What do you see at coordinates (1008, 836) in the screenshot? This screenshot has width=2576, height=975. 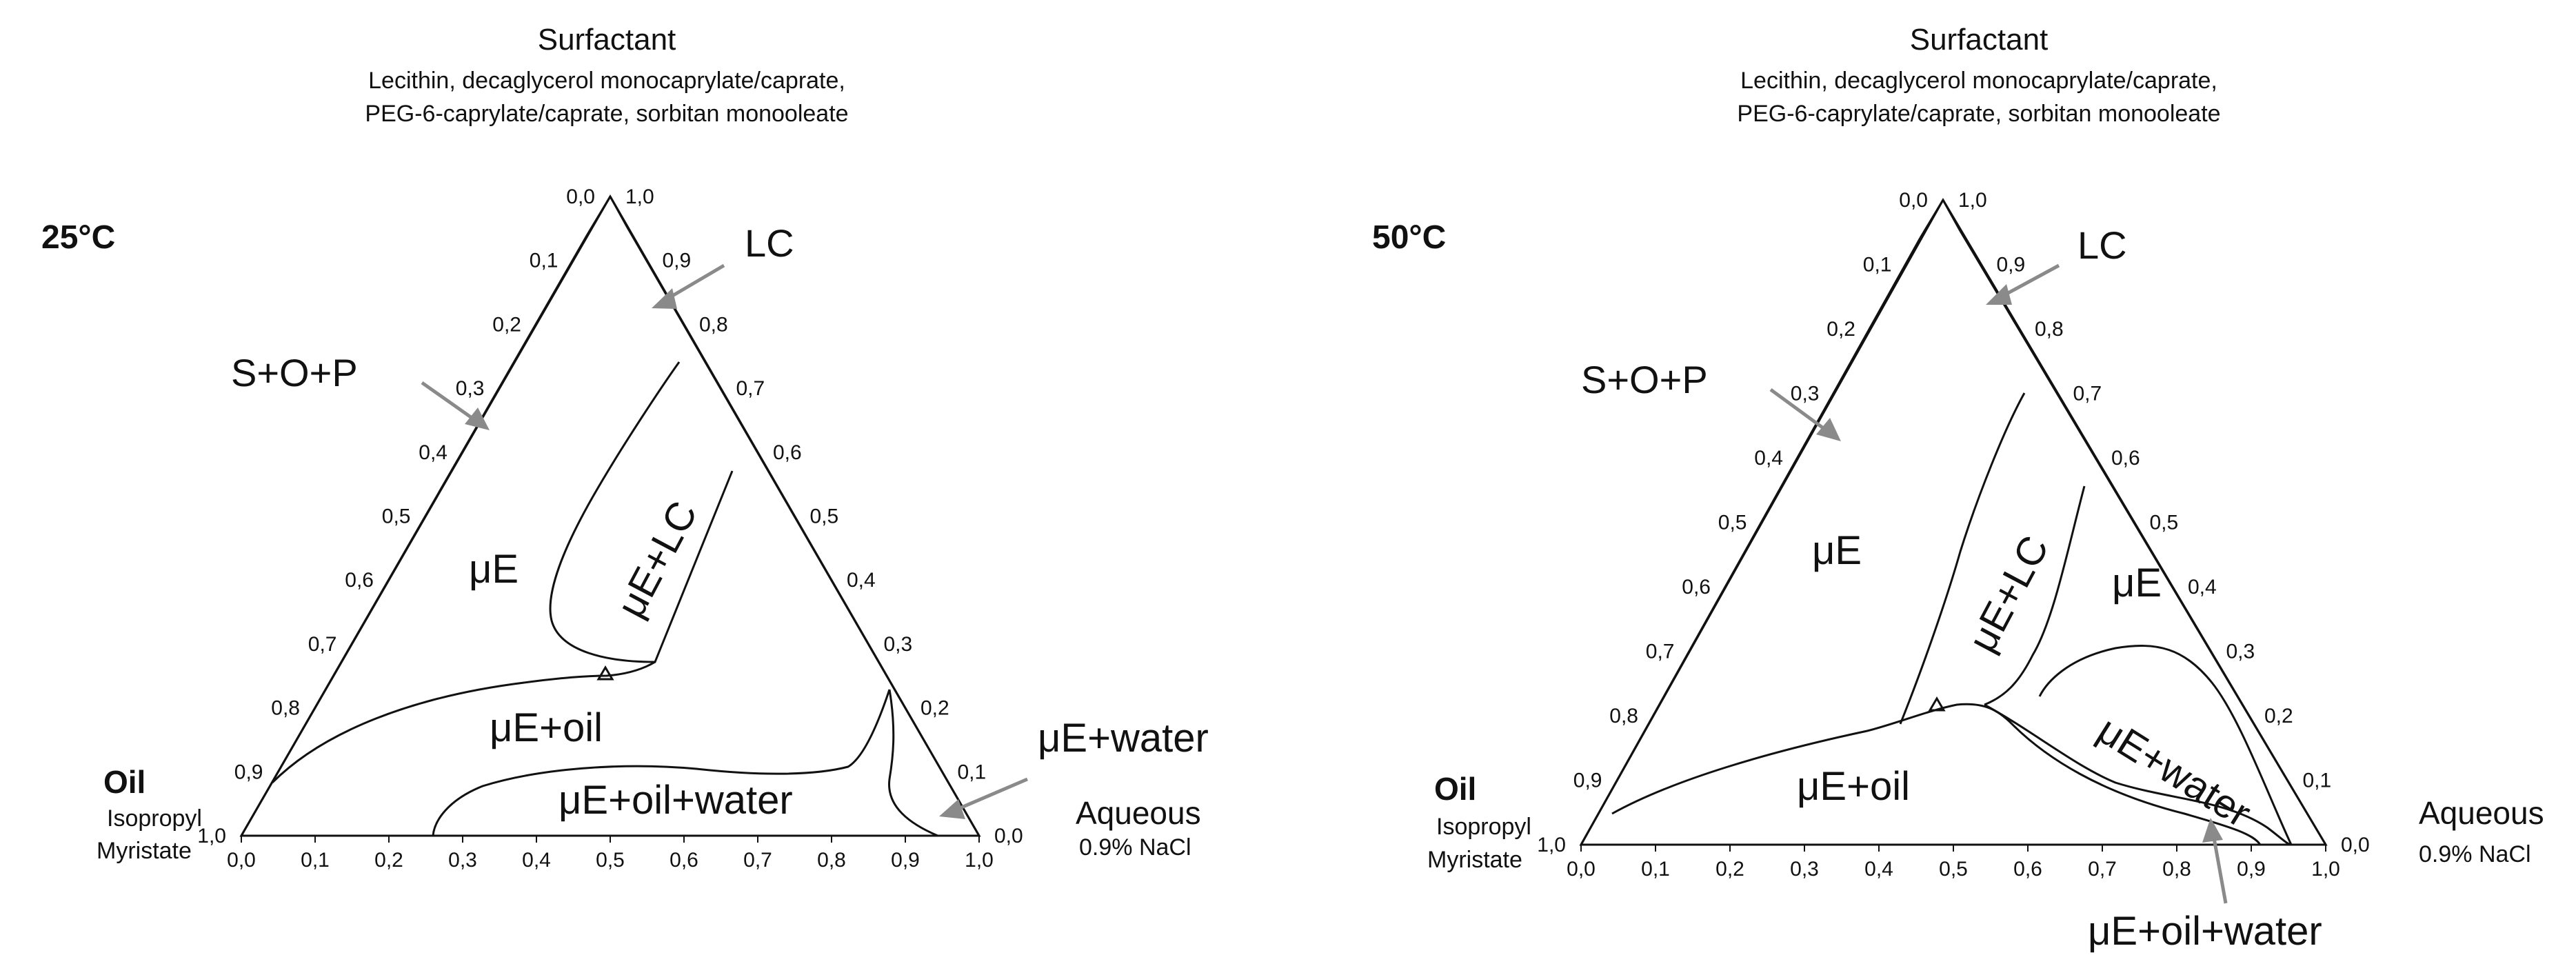 I see `tick-label-right: 0,0` at bounding box center [1008, 836].